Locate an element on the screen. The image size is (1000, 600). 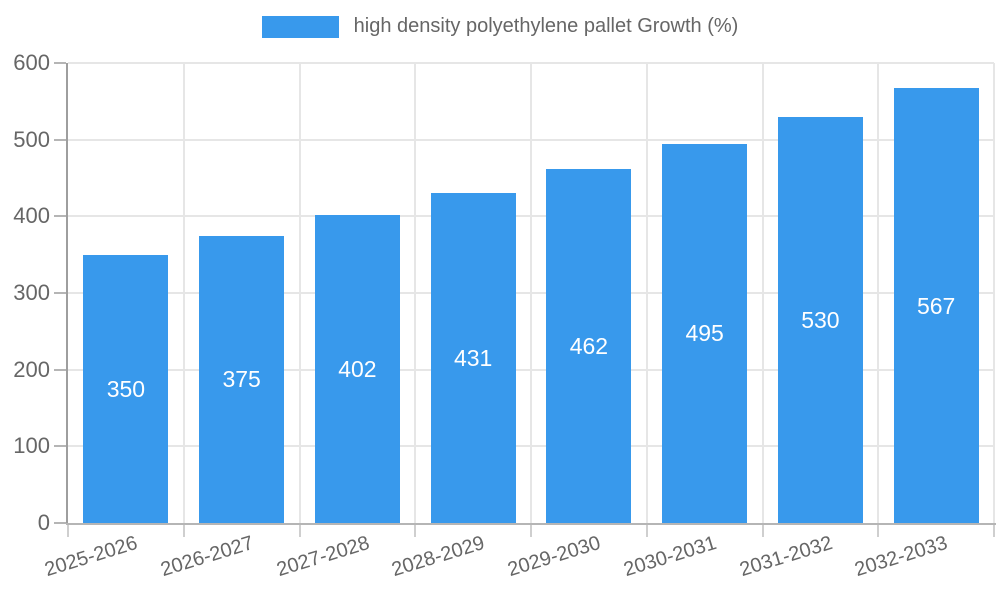
y-axis-line is located at coordinates (67, 294).